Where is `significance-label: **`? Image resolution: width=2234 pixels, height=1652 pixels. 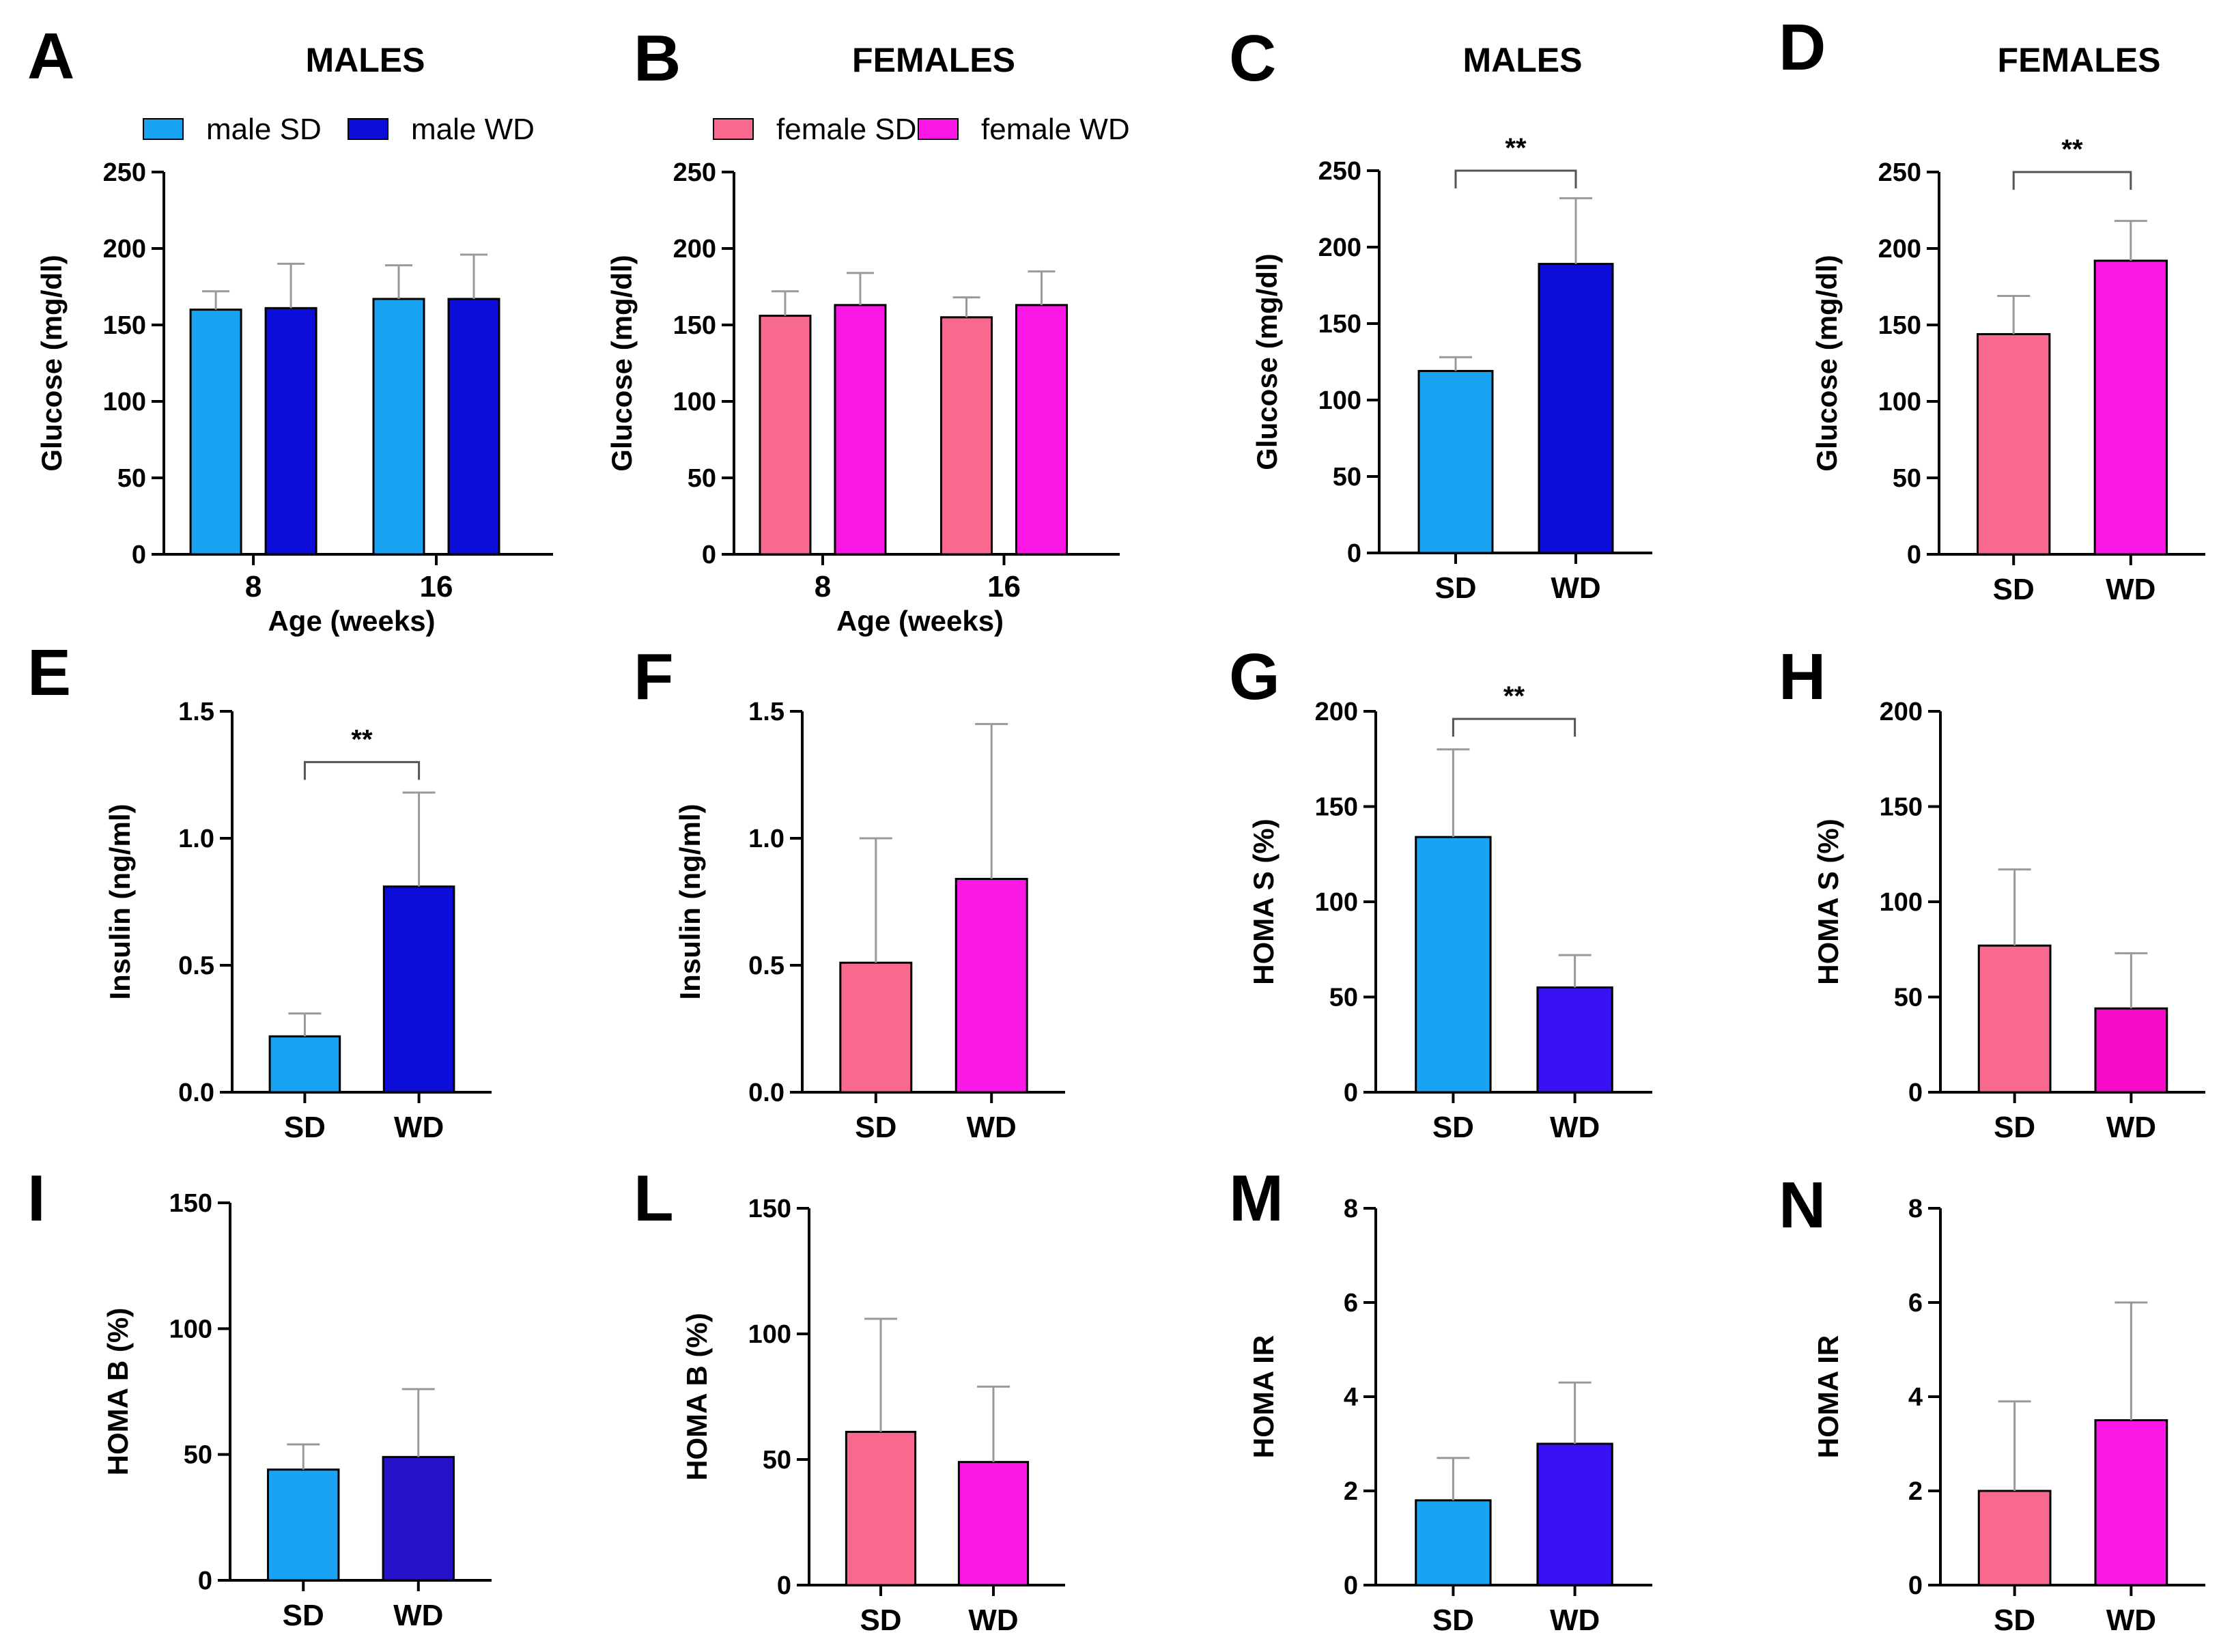 significance-label: ** is located at coordinates (362, 739).